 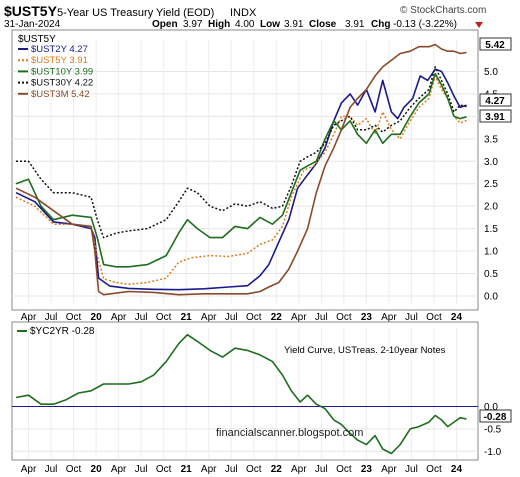 I want to click on y-tick-label: -1.0, so click(x=493, y=452).